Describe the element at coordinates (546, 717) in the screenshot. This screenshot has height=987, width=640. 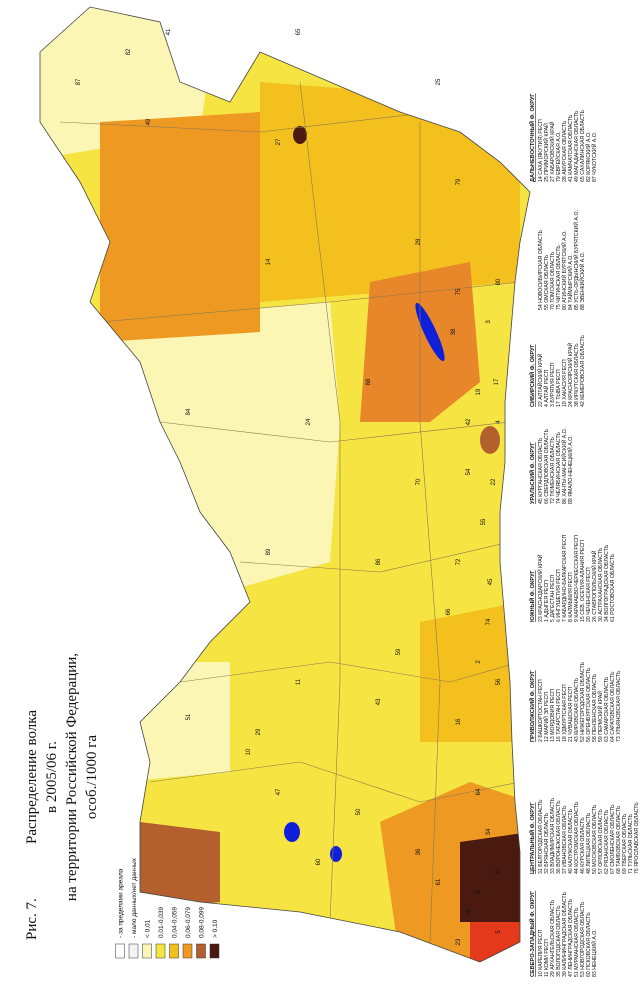
I see `region-entry: 12 МАРИЙ ЭЛ РЕСП` at that location.